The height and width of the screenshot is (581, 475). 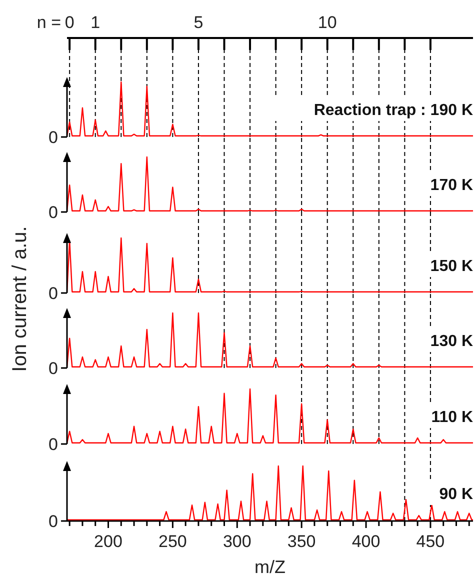 What do you see at coordinates (456, 494) in the screenshot?
I see `text: 90 K` at bounding box center [456, 494].